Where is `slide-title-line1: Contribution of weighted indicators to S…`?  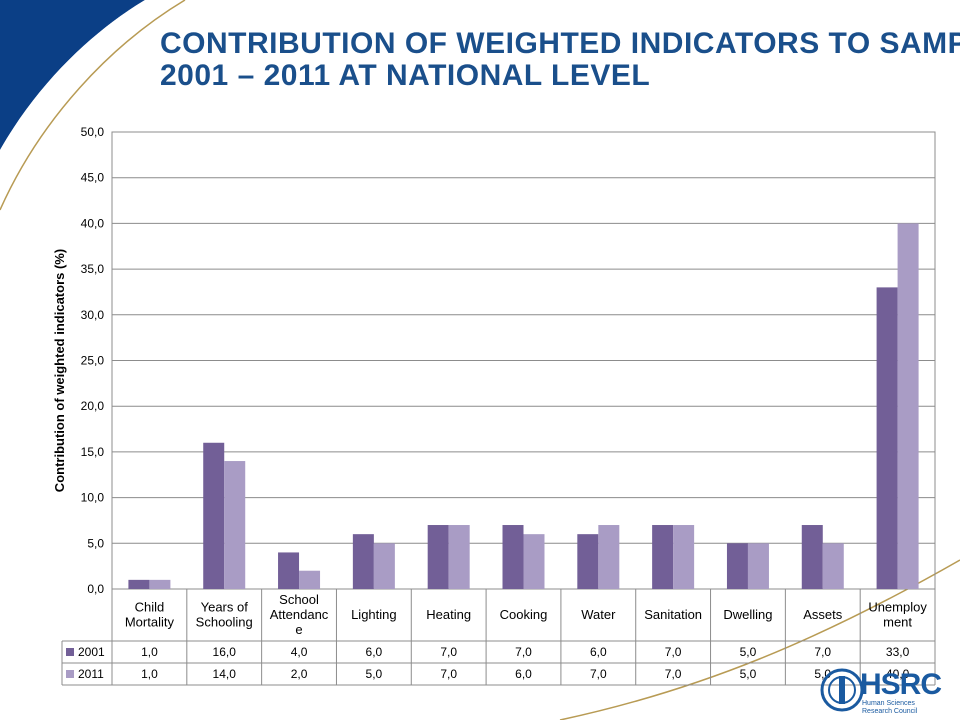 slide-title-line1: Contribution of weighted indicators to S… is located at coordinates (560, 43).